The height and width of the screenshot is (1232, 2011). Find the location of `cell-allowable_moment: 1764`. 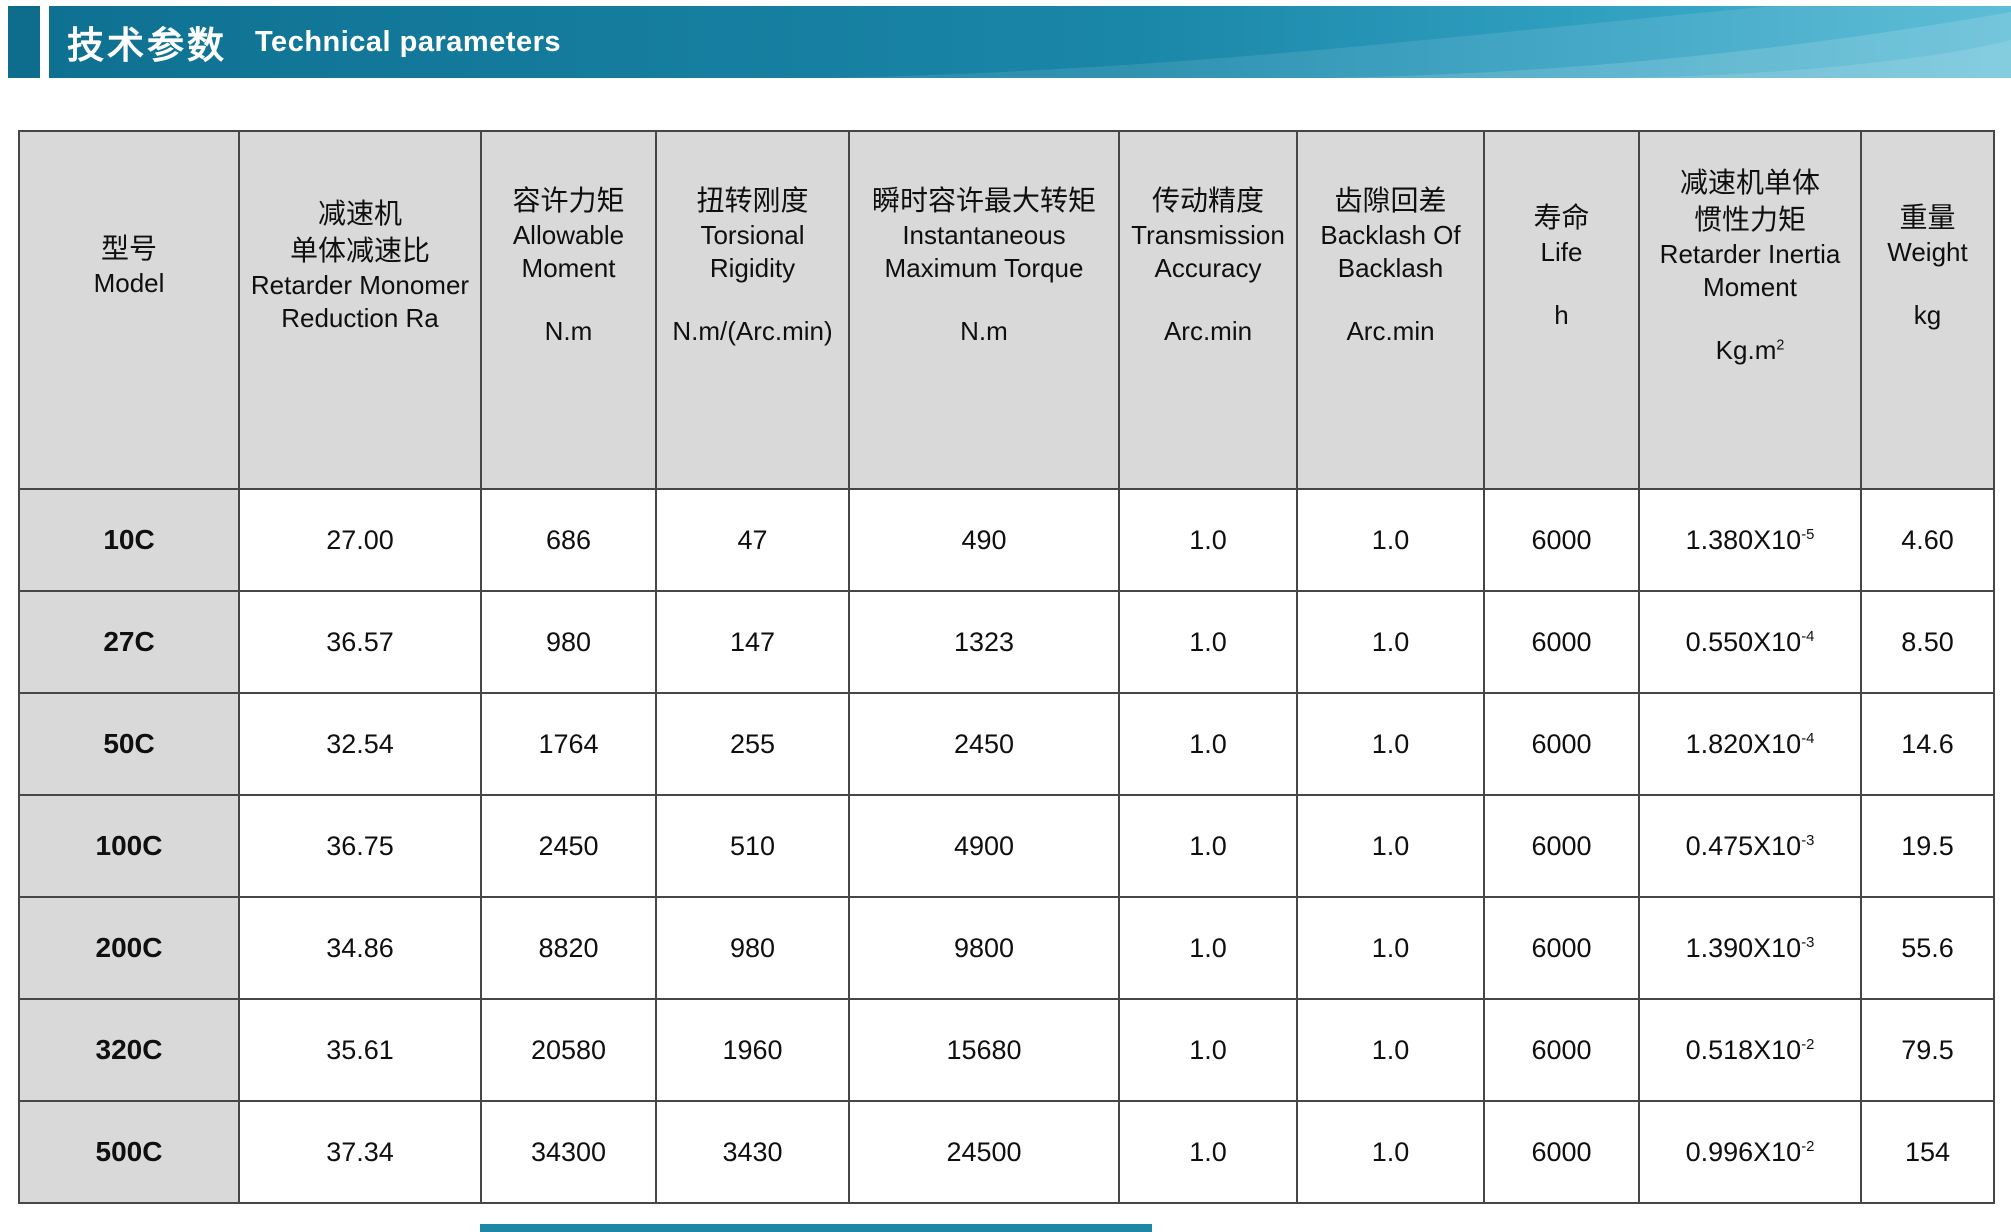

cell-allowable_moment: 1764 is located at coordinates (568, 744).